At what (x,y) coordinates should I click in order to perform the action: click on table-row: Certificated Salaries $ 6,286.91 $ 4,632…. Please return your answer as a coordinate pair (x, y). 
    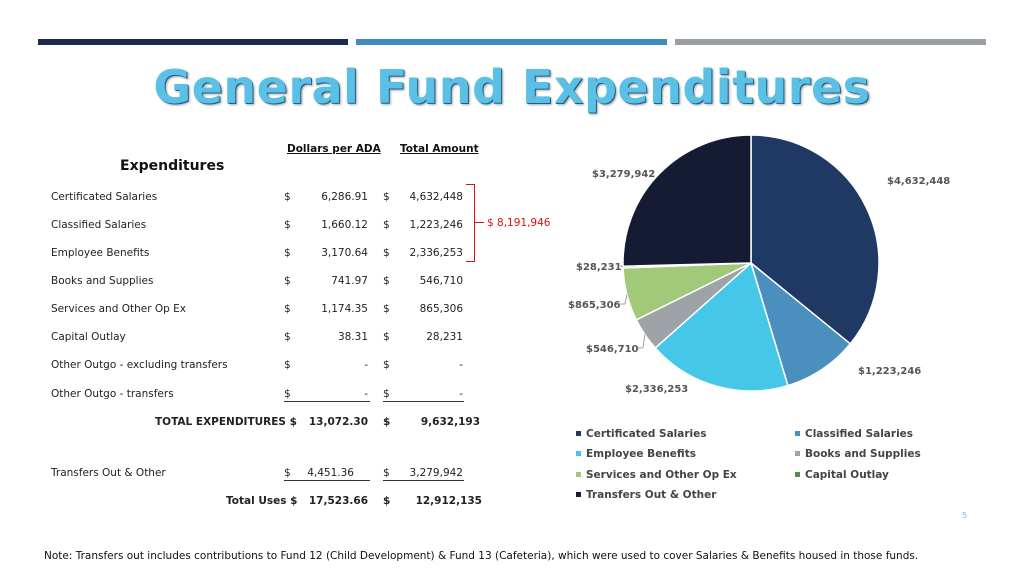
    Looking at the image, I should click on (280, 199).